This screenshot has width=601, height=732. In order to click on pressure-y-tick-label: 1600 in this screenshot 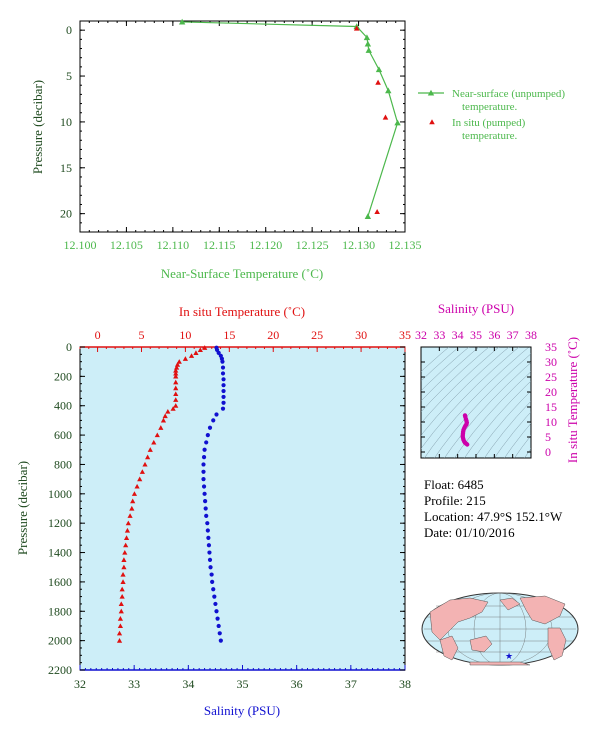, I will do `click(60, 582)`.